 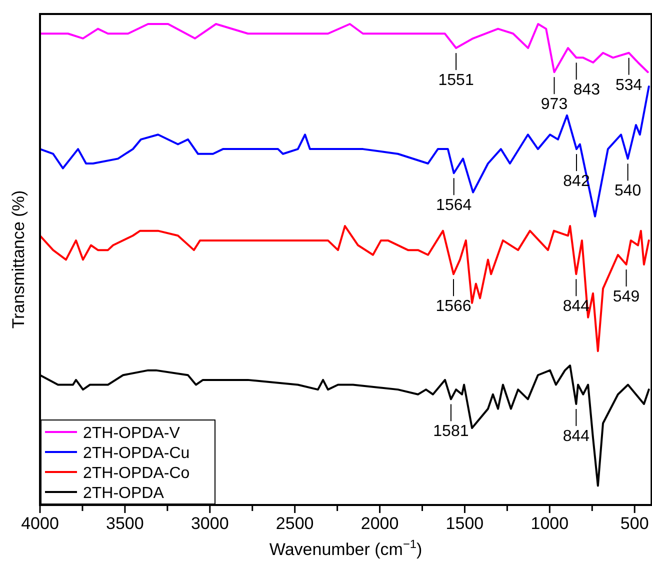 What do you see at coordinates (451, 431) in the screenshot?
I see `annotation: 1581` at bounding box center [451, 431].